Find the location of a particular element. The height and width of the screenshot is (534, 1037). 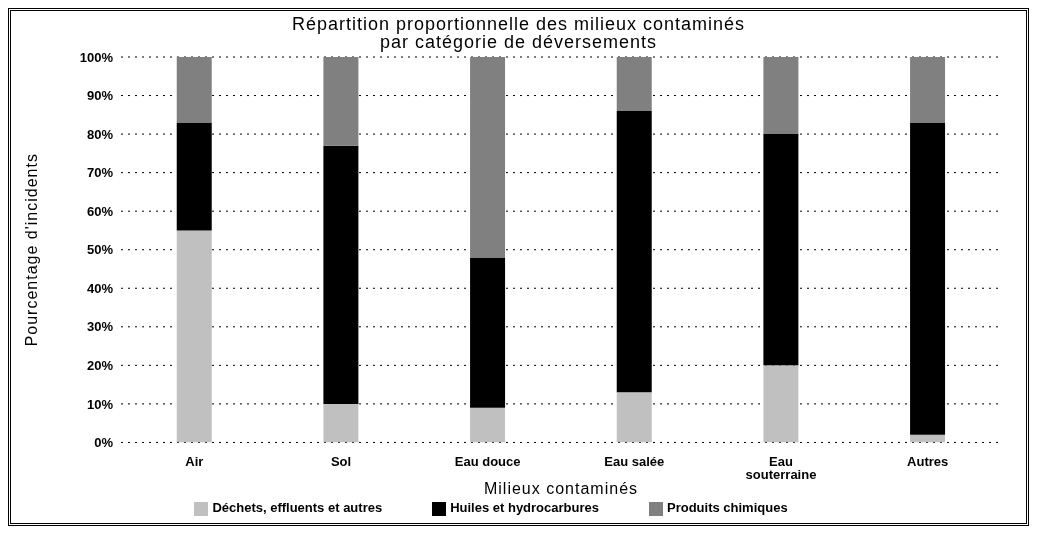

y-tick-label: 70% is located at coordinates (100, 173).